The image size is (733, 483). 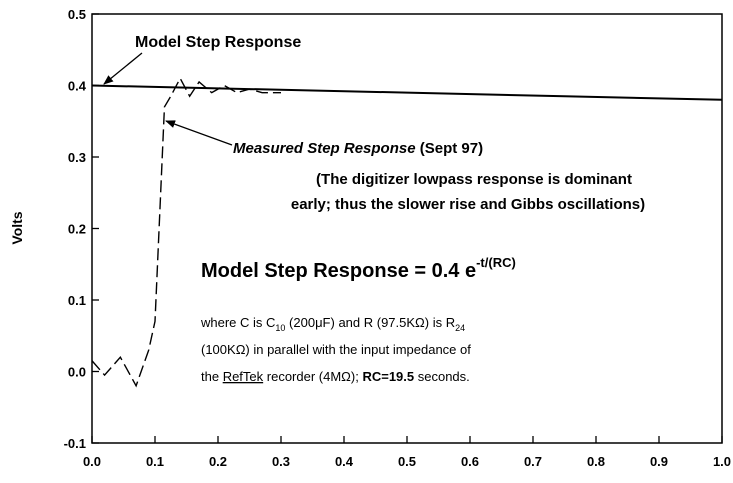 What do you see at coordinates (92, 461) in the screenshot?
I see `x-tick-label: 0.0` at bounding box center [92, 461].